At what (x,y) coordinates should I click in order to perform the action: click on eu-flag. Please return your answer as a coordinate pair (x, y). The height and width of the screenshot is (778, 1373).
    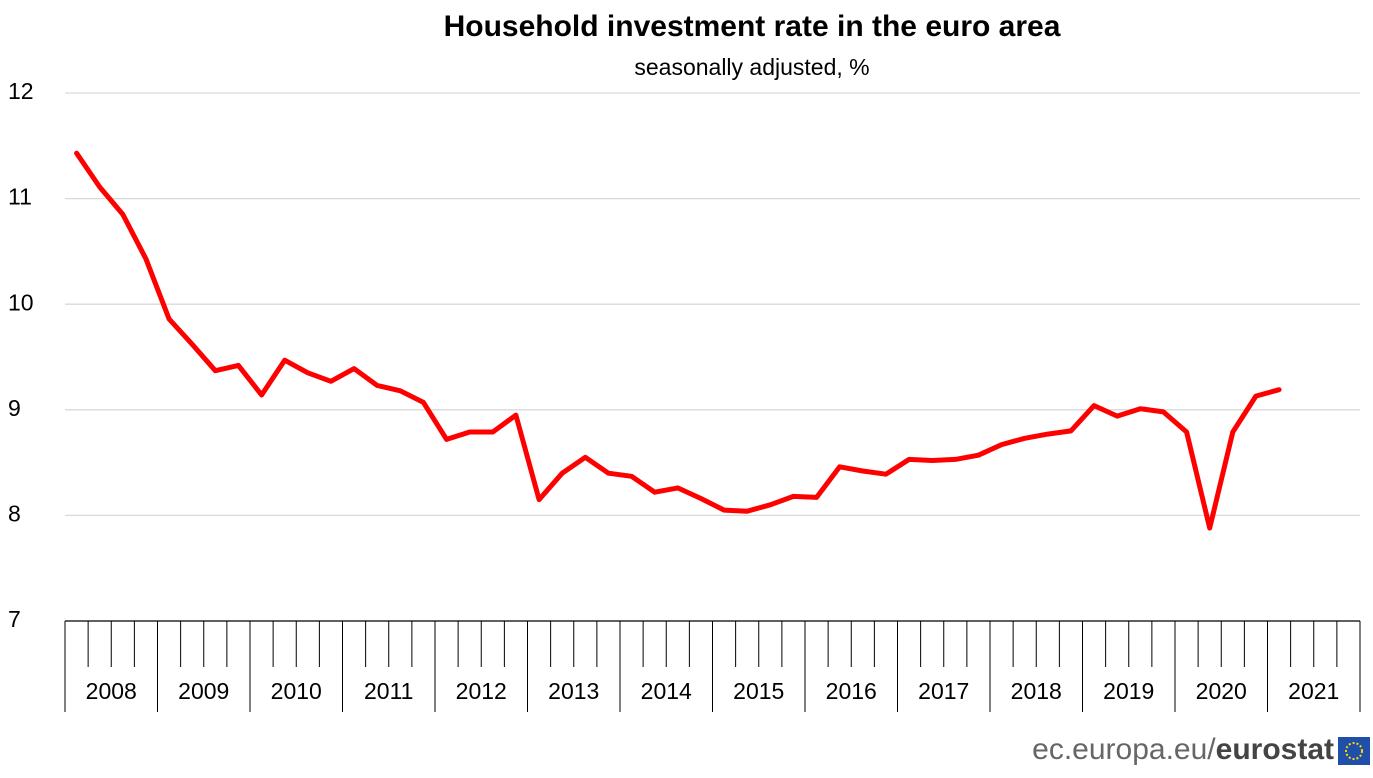
    Looking at the image, I should click on (1354, 751).